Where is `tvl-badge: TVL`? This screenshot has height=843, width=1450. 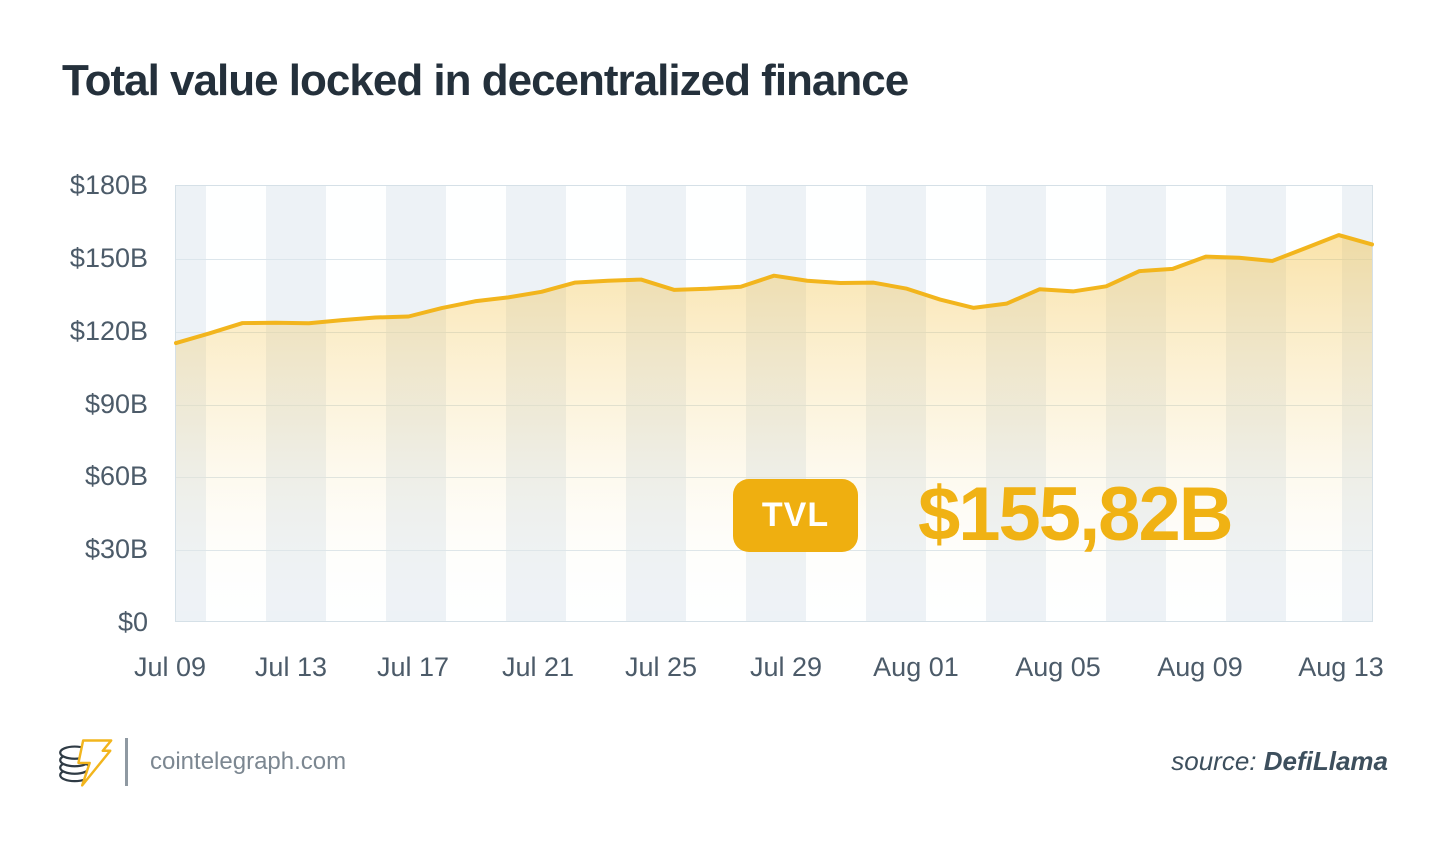 tvl-badge: TVL is located at coordinates (795, 515).